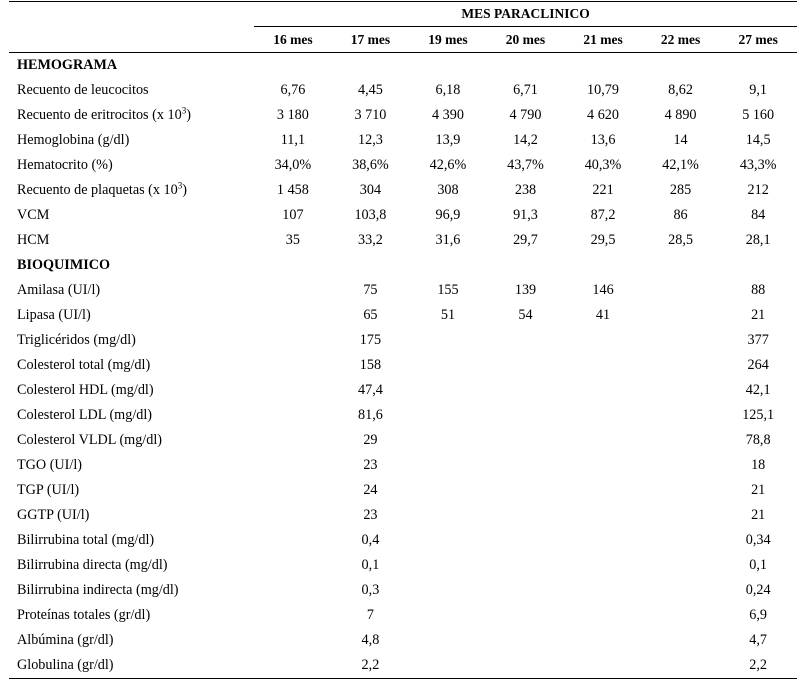 The width and height of the screenshot is (805, 680). Describe the element at coordinates (758, 615) in the screenshot. I see `value-cell: 6,9` at that location.